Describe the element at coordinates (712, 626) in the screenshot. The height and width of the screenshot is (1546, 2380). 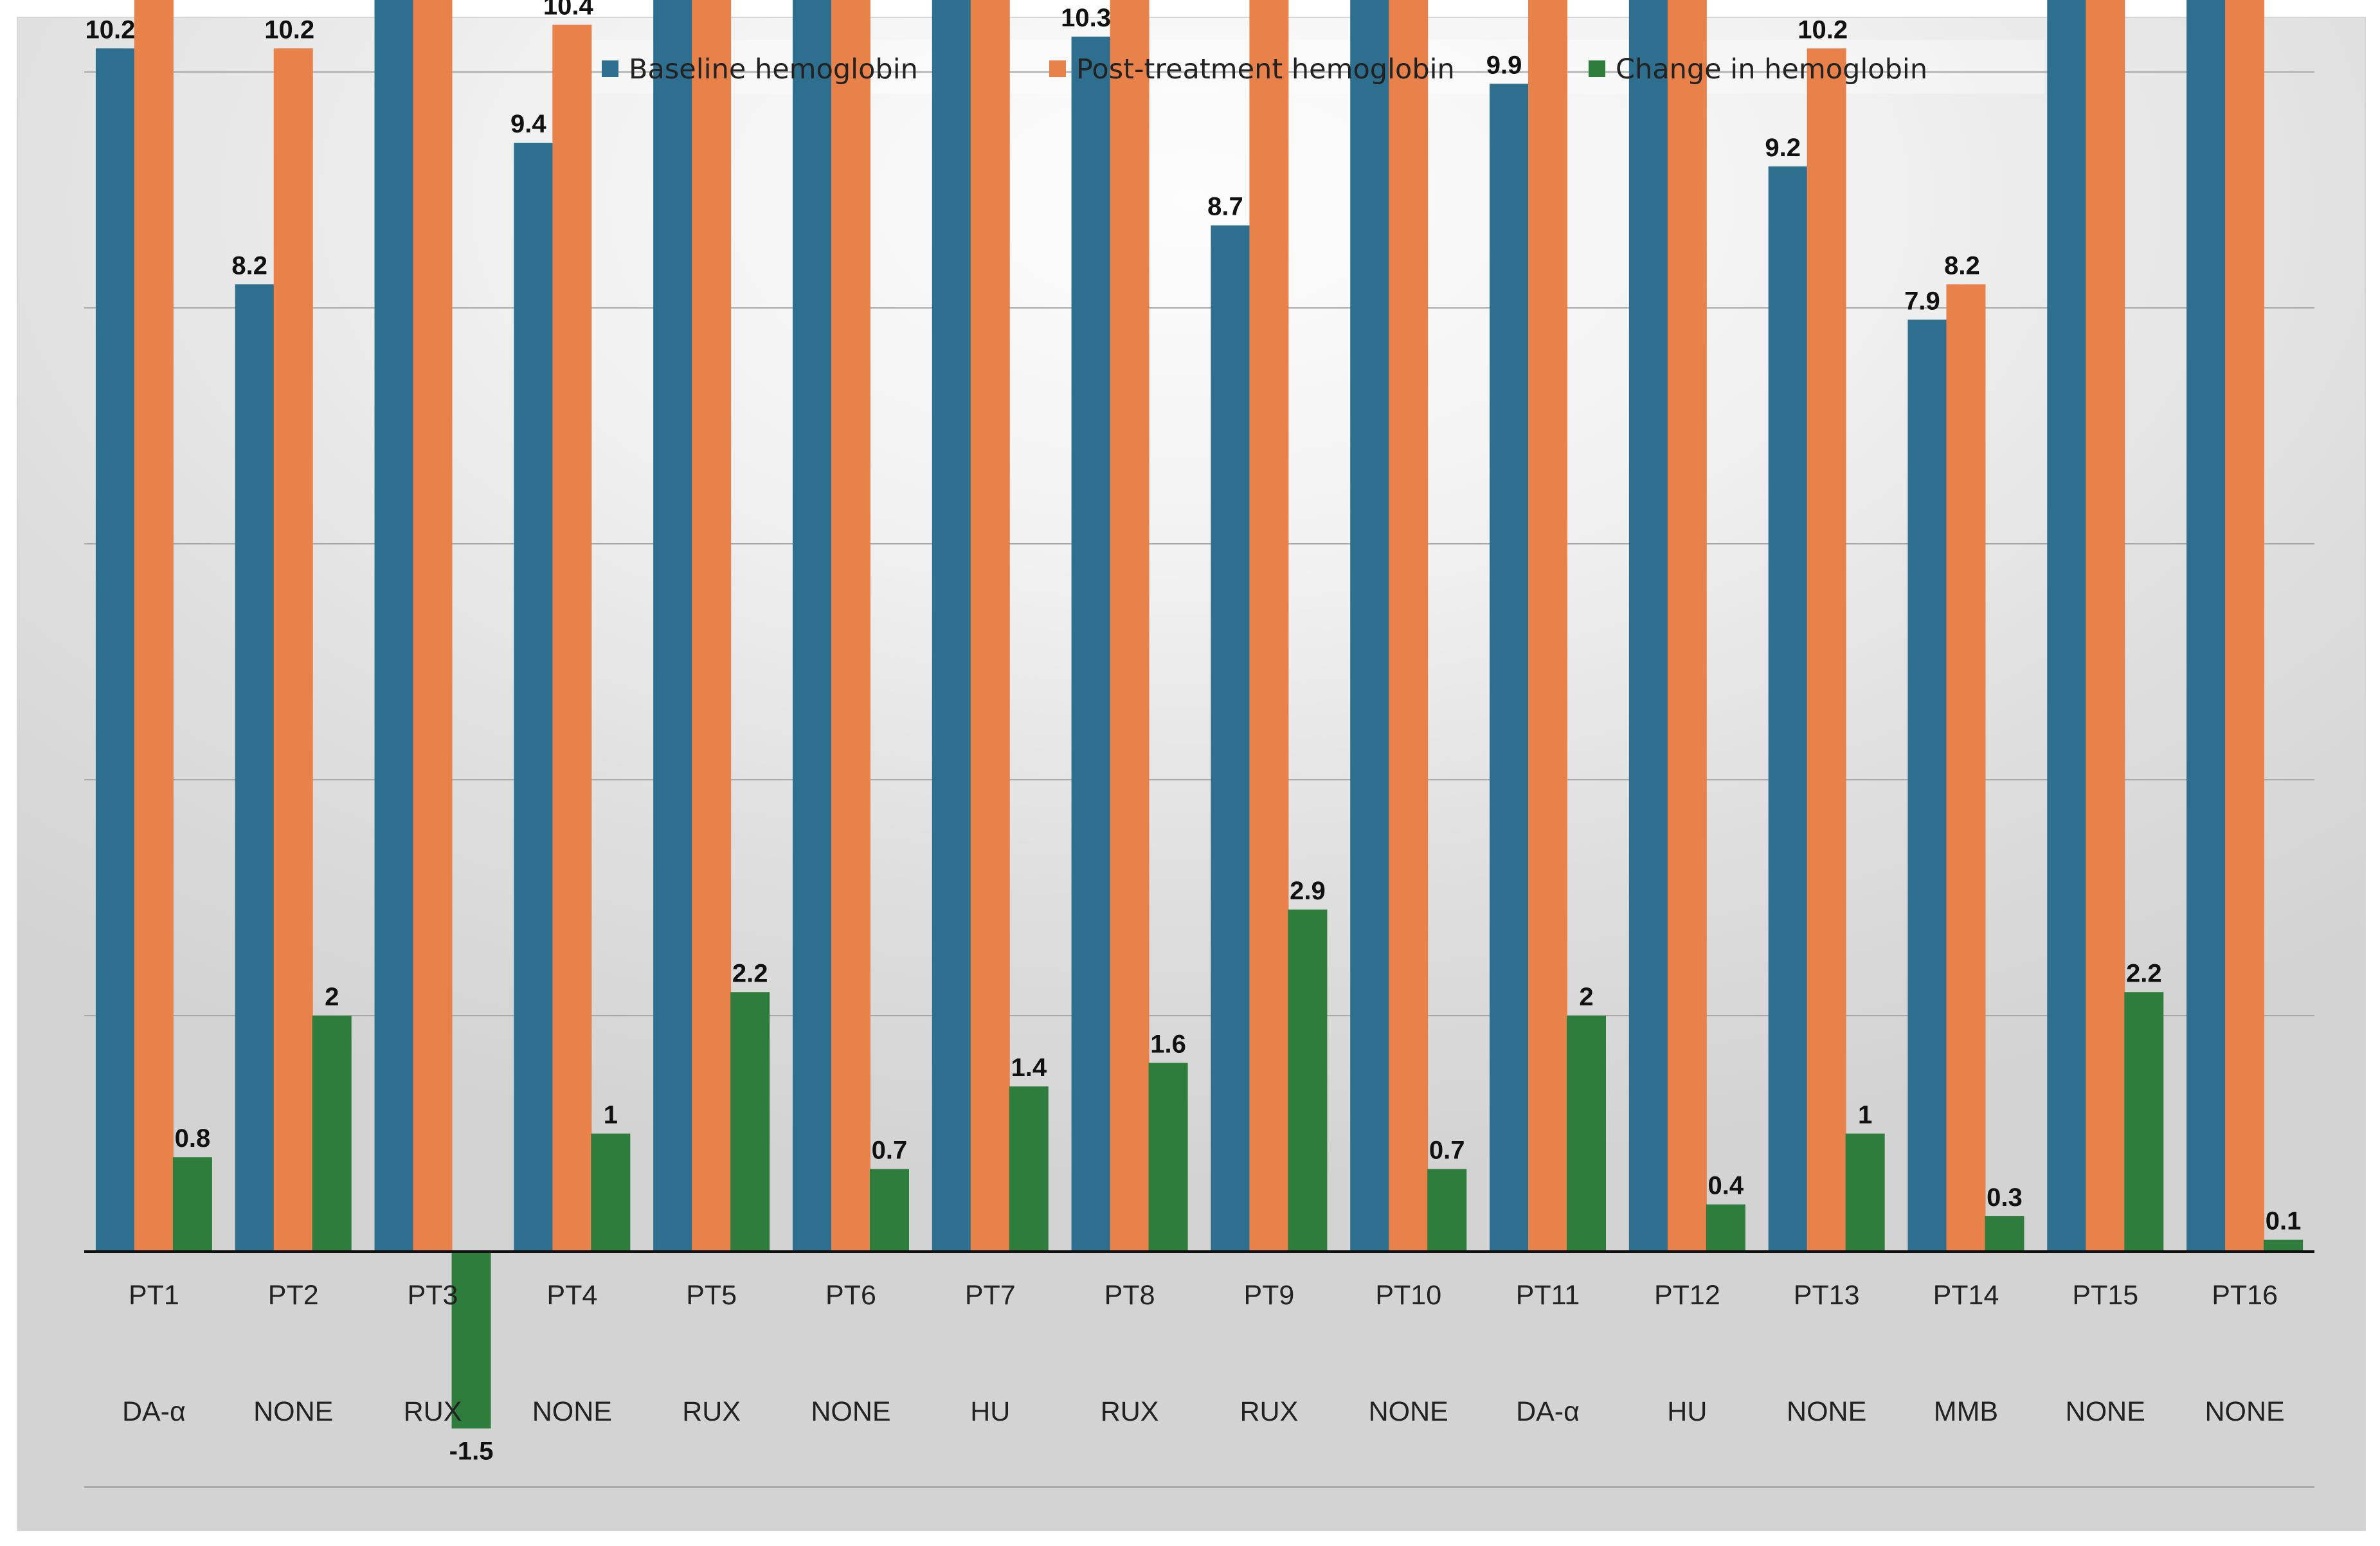
I see `bar-1-pt5` at that location.